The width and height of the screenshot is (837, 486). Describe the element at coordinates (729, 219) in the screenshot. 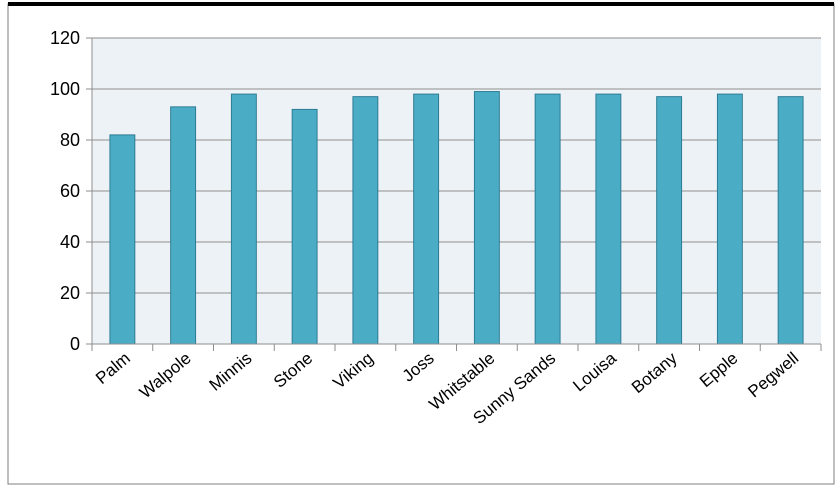

I see `bar-epple` at that location.